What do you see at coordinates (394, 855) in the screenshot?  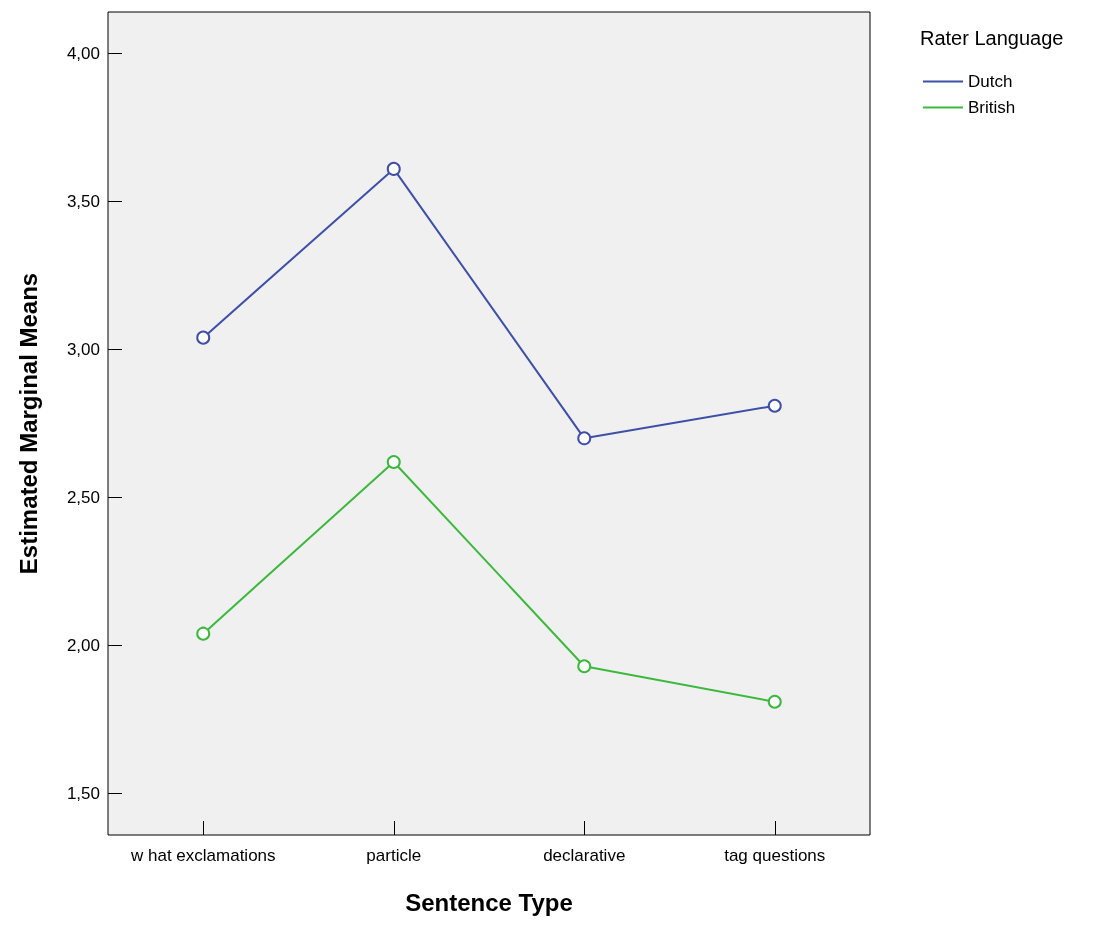 I see `x-tick-label: particle` at bounding box center [394, 855].